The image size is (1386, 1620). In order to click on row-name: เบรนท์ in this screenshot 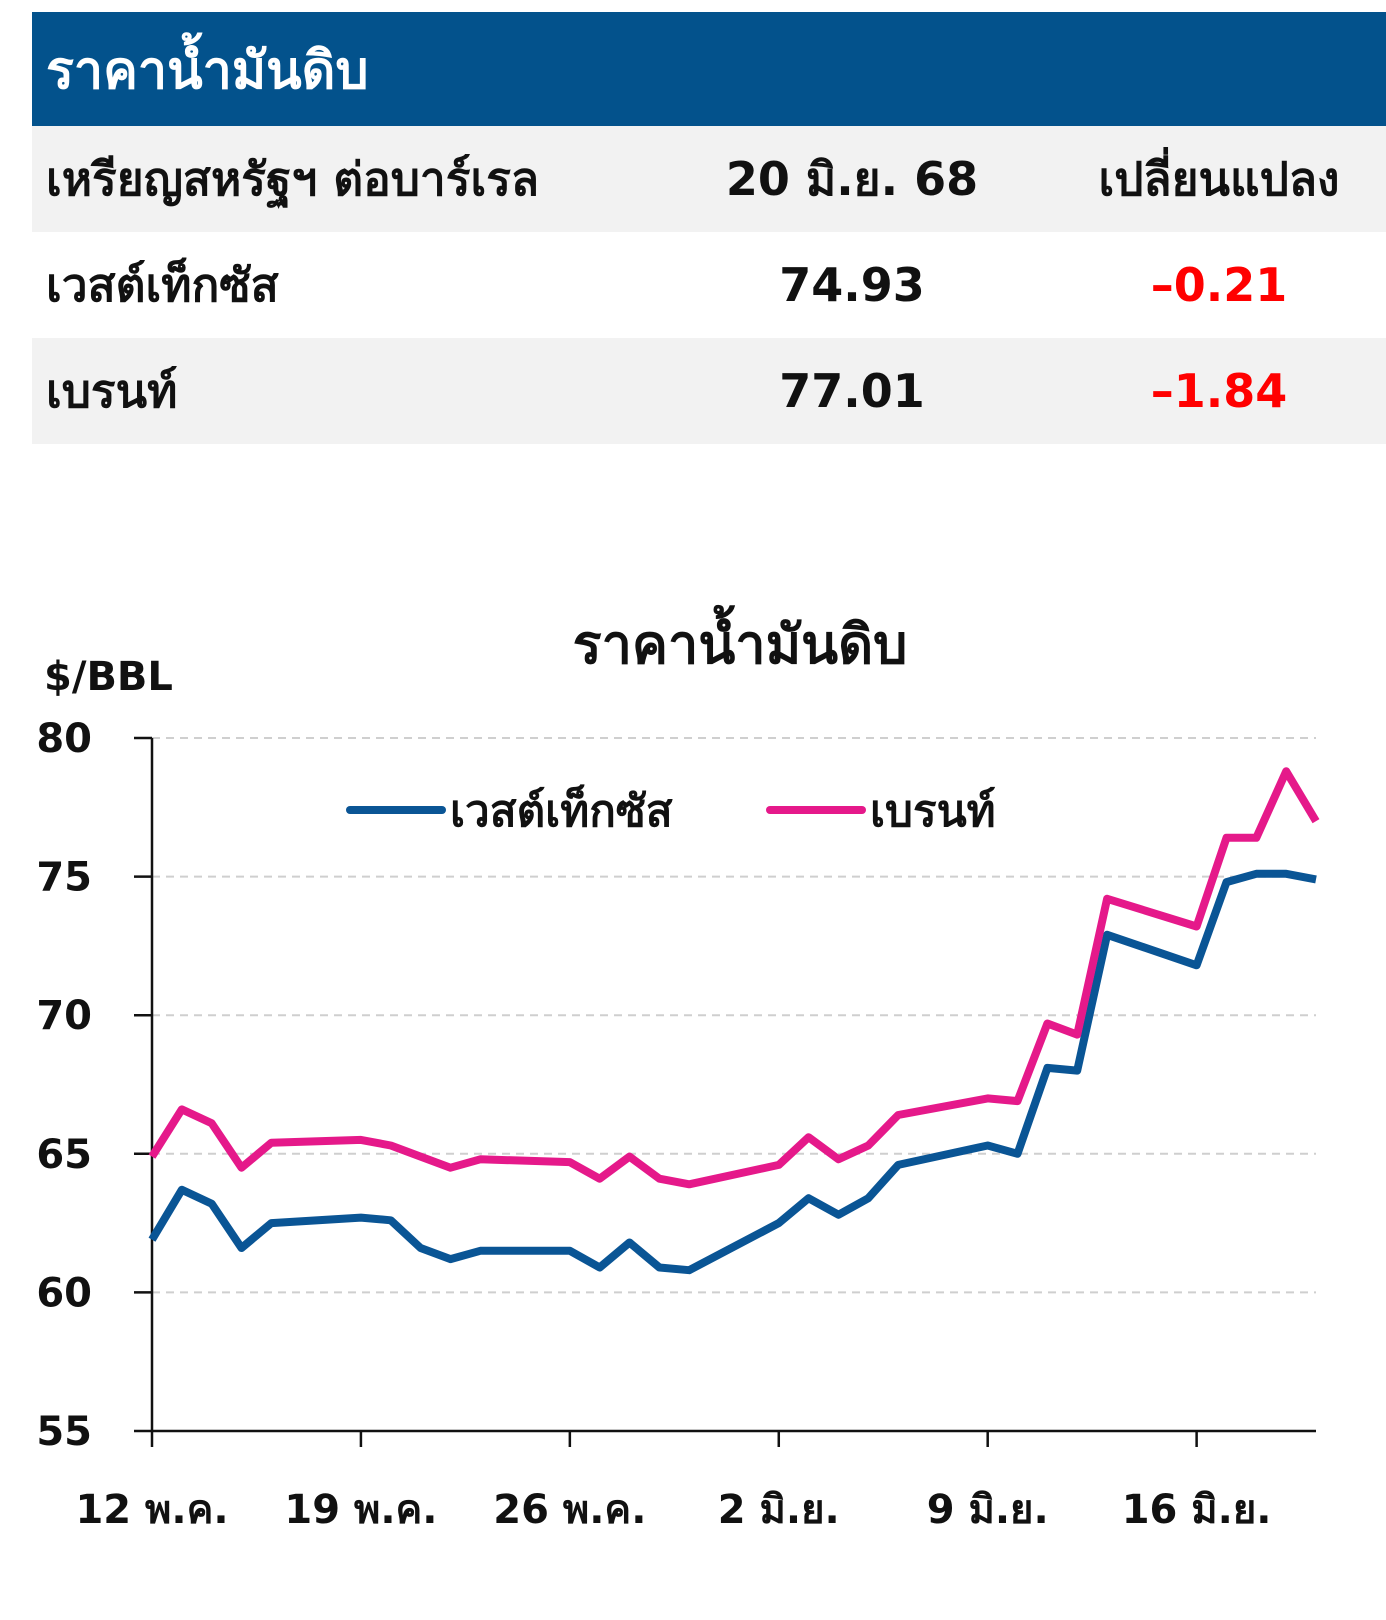, I will do `click(112, 390)`.